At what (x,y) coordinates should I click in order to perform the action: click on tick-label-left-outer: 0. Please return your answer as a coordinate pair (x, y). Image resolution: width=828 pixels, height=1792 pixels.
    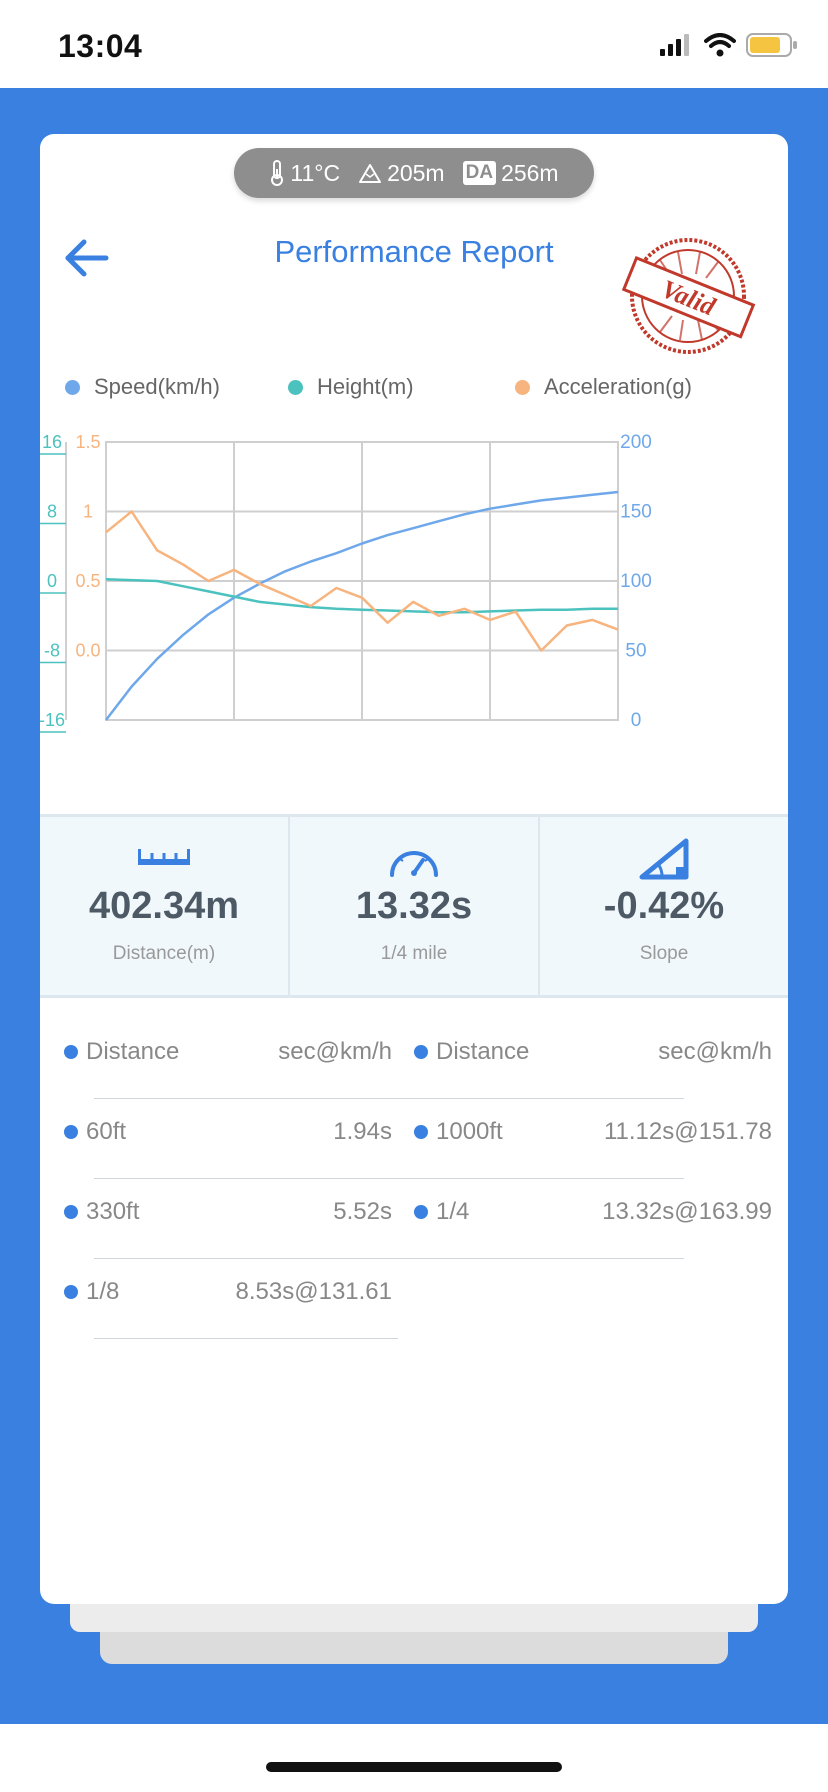
    Looking at the image, I should click on (52, 581).